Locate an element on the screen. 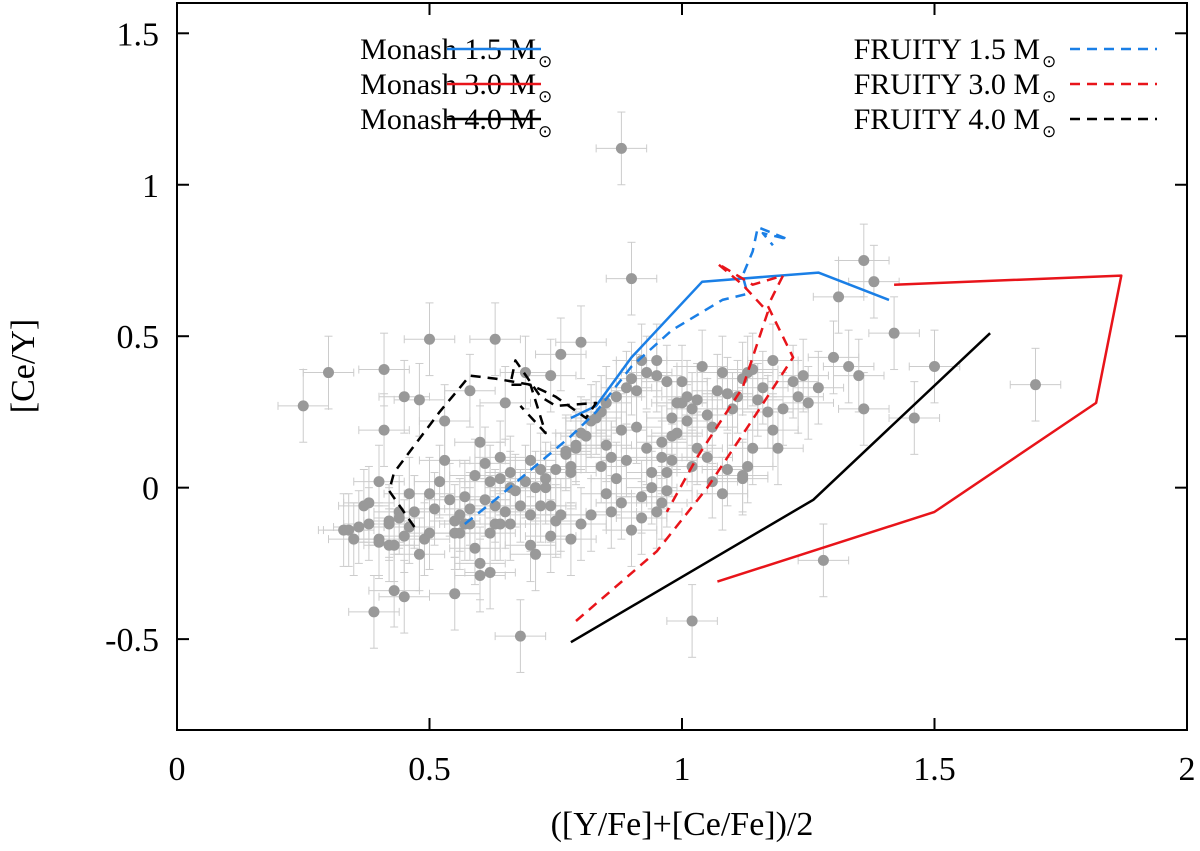  legend-entry-label: FRUITY 3.0 M is located at coordinates (947, 84).